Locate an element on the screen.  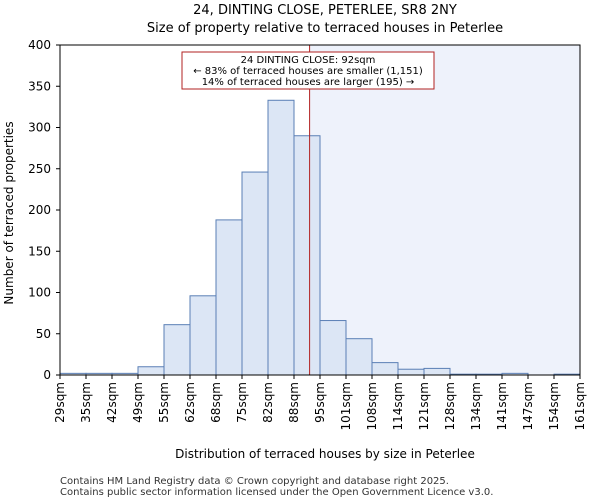
x-tick-label: 42sqm is located at coordinates (112, 402).